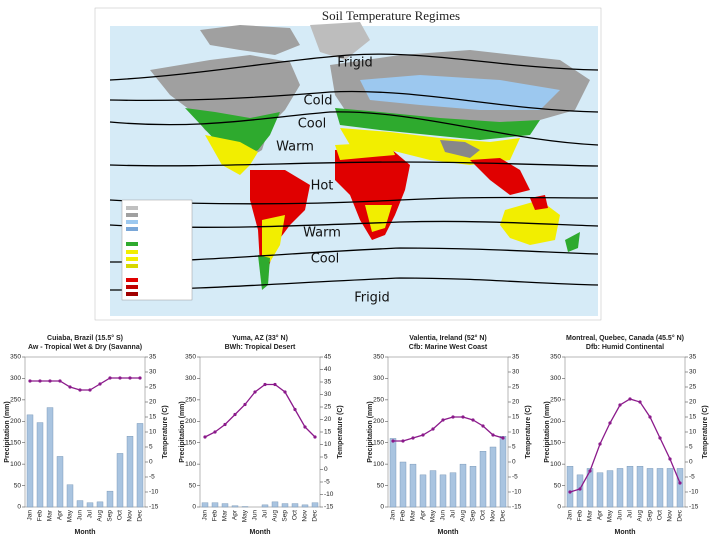  Describe the element at coordinates (275, 516) in the screenshot. I see `x-tick-label: Aug` at that location.